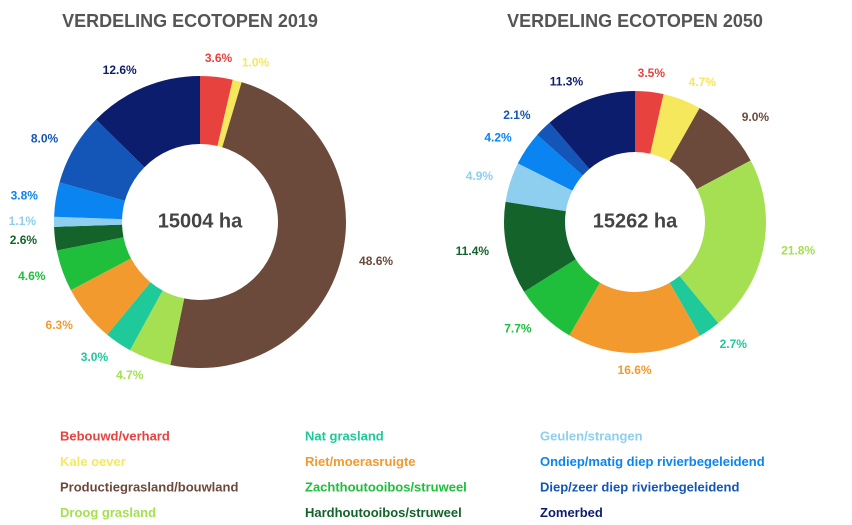 The image size is (852, 525). I want to click on legend-entry: Zomerbed, so click(571, 512).